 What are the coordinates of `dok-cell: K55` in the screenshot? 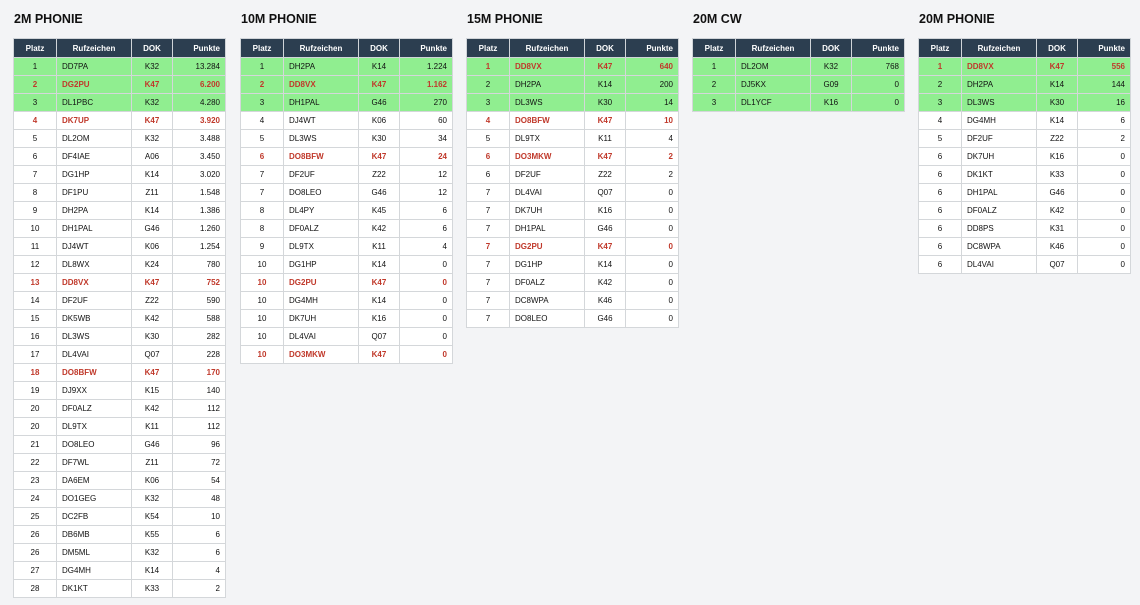 It's located at (152, 534).